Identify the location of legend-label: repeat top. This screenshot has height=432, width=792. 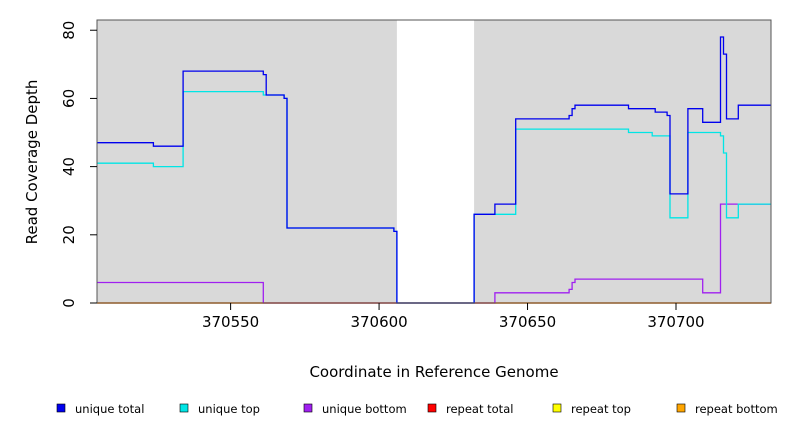
(601, 409).